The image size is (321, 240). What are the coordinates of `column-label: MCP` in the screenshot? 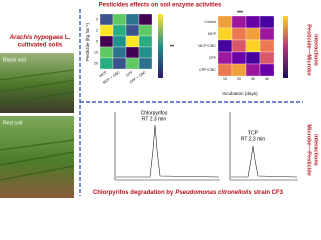 It's located at (103, 74).